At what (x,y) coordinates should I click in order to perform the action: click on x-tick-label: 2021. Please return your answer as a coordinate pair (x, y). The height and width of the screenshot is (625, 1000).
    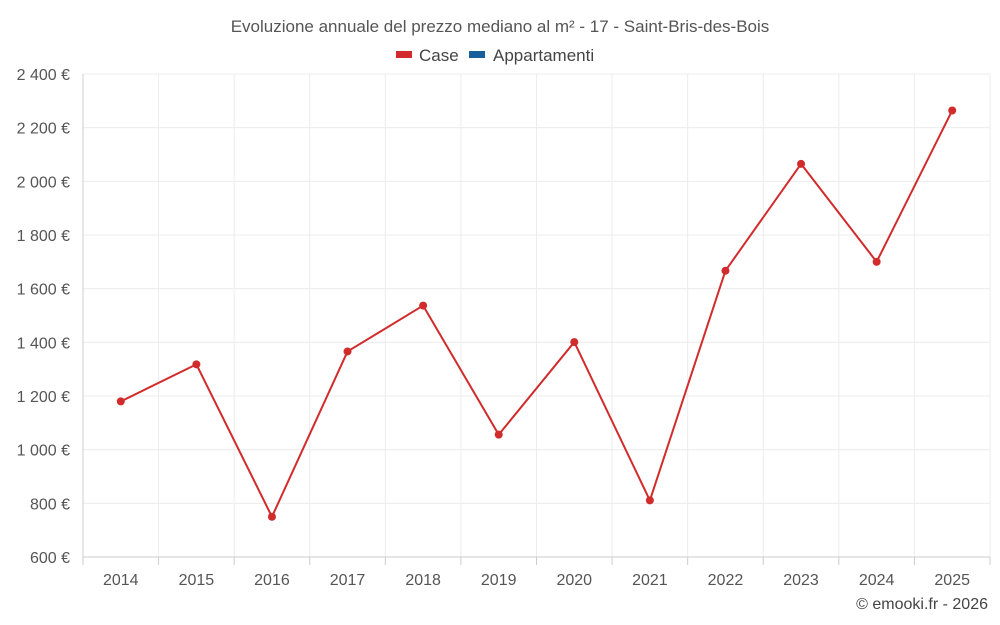
    Looking at the image, I should click on (650, 580).